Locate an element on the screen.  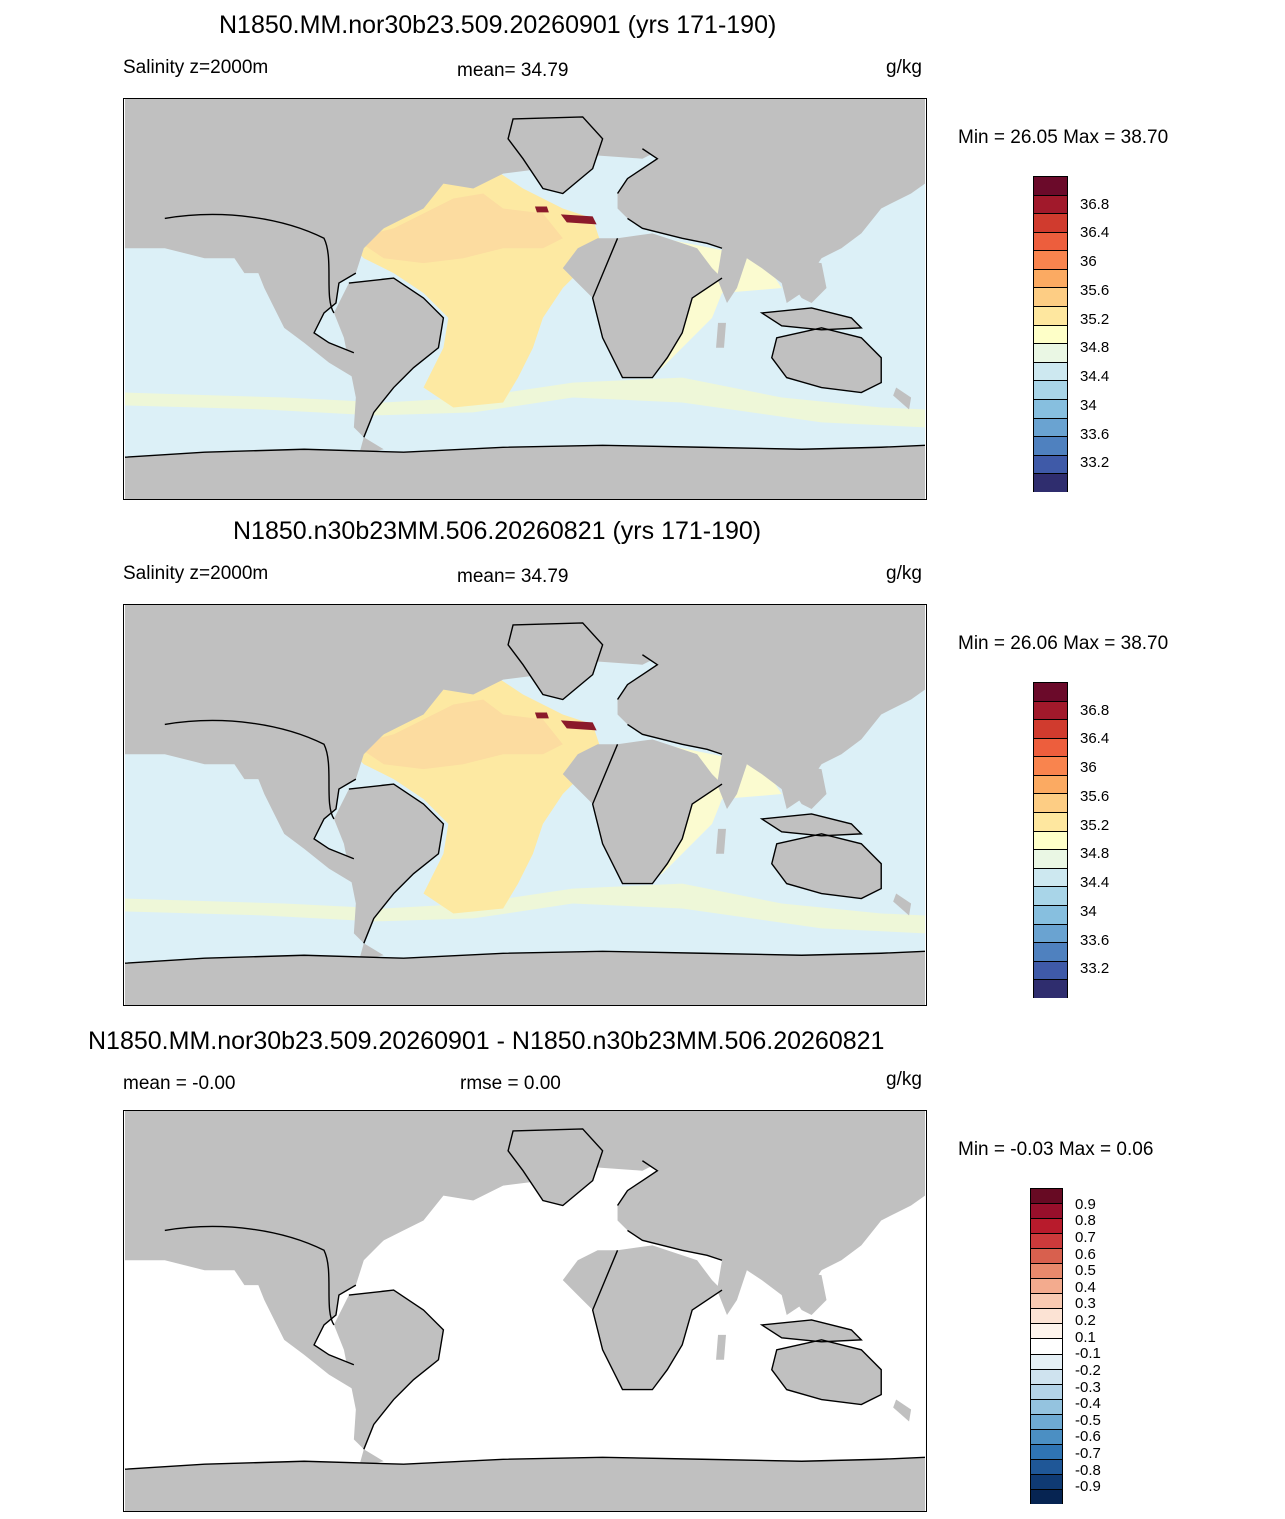
antarctica is located at coordinates (525, 978).